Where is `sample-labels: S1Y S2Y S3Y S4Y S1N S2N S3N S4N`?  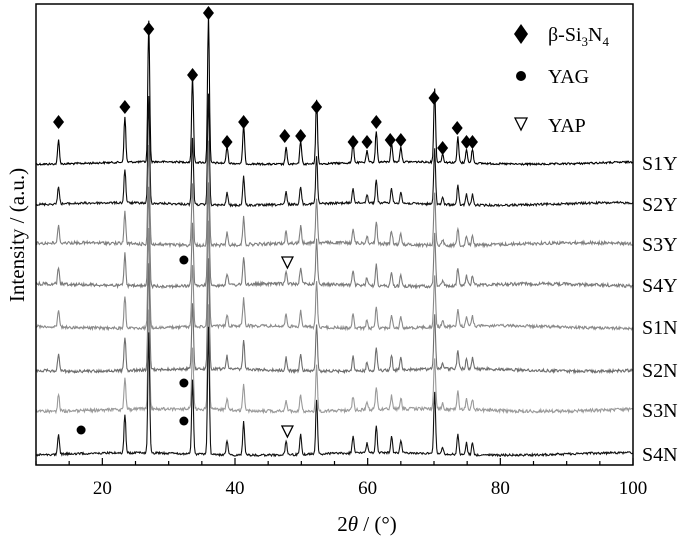 sample-labels: S1Y S2Y S3Y S4Y S1N S2N S3N S4N is located at coordinates (660, 309).